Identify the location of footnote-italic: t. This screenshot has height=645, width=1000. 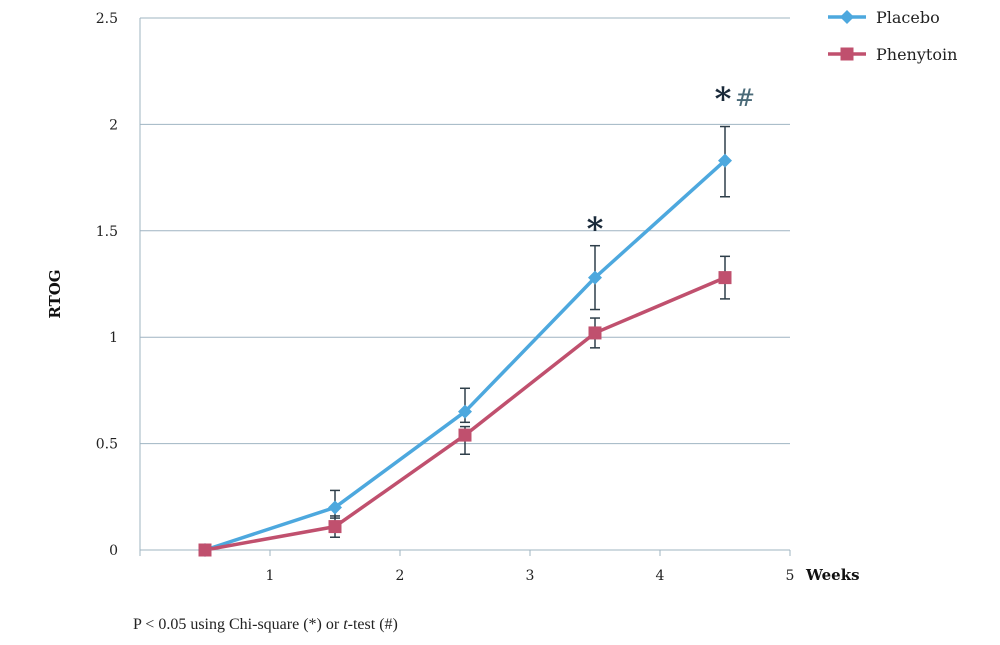
(345, 624).